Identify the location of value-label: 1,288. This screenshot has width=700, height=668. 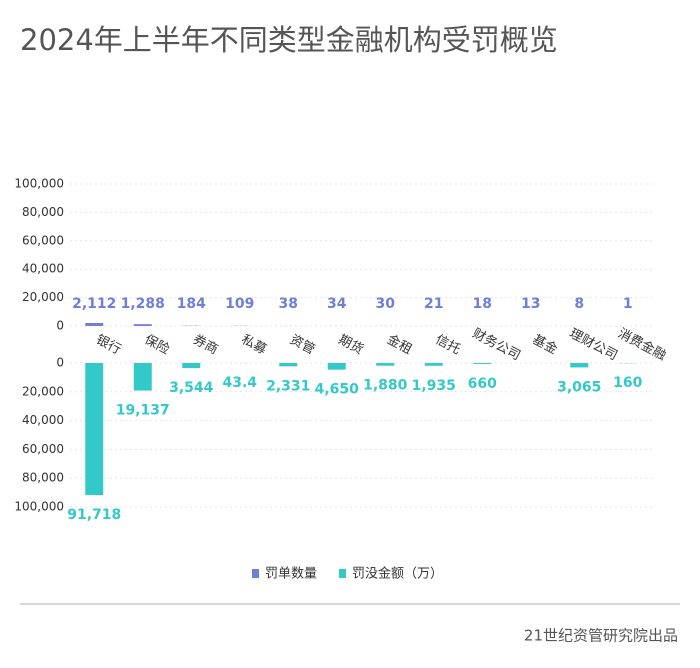
(143, 304).